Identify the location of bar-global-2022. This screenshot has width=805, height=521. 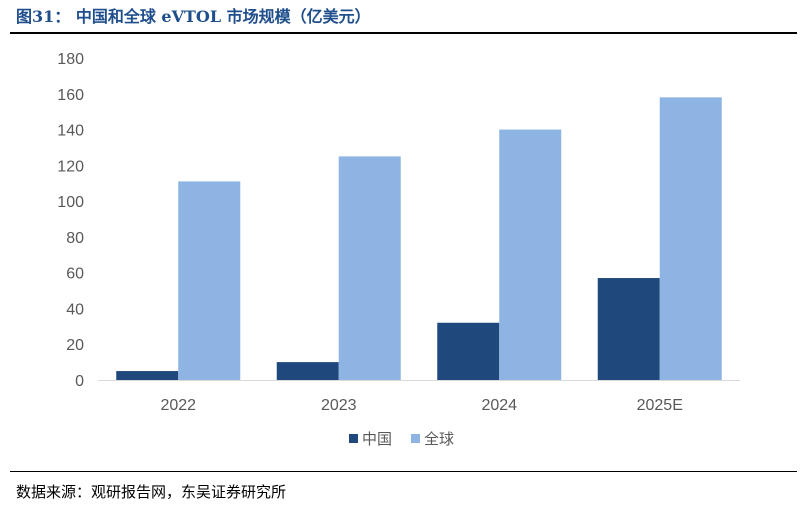
(209, 280).